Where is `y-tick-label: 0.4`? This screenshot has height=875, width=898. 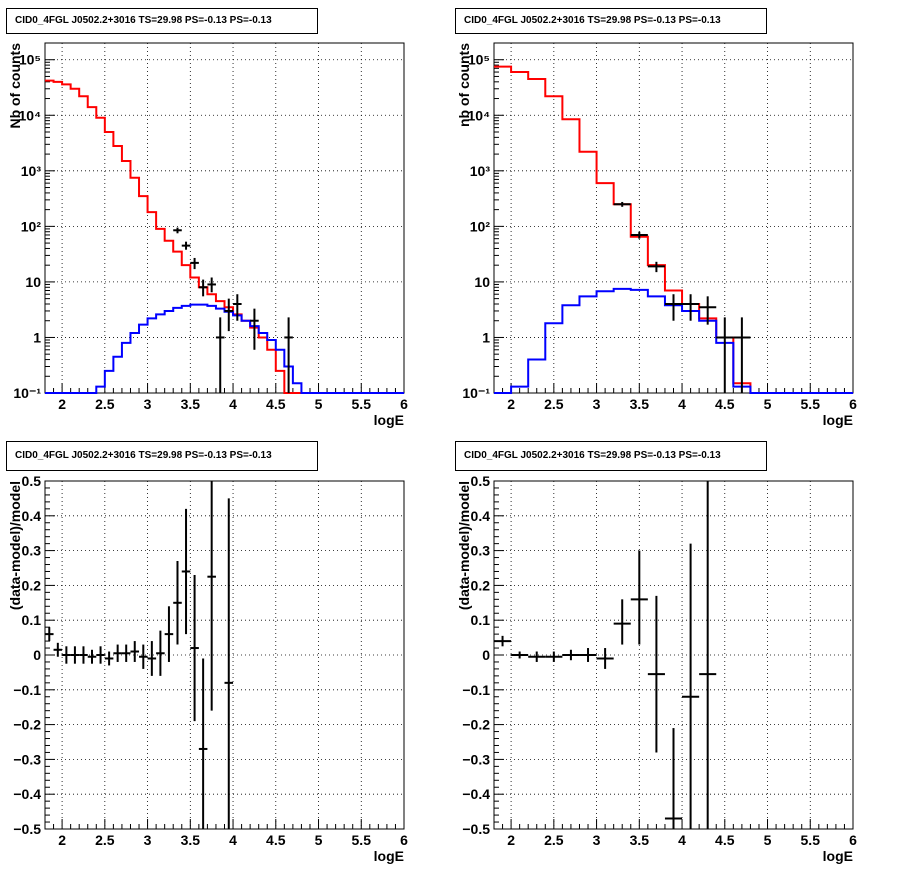
y-tick-label: 0.4 is located at coordinates (32, 516).